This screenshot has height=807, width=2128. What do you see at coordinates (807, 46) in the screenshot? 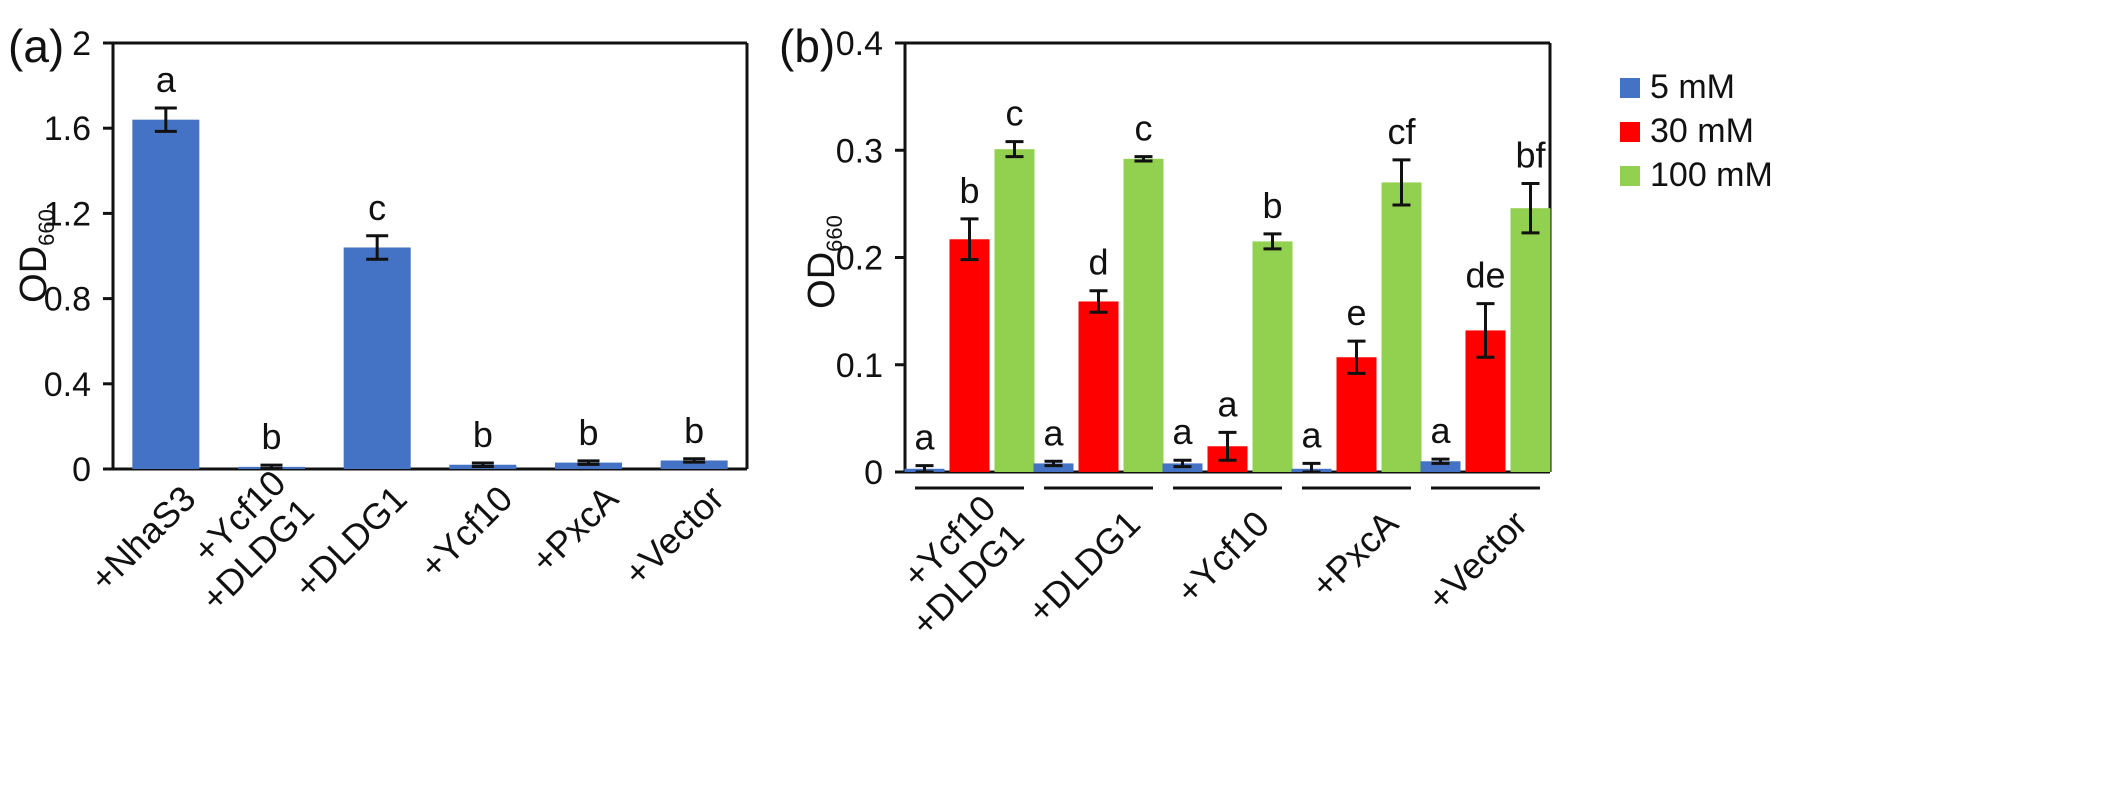
I see `panel-letter: (b)` at bounding box center [807, 46].